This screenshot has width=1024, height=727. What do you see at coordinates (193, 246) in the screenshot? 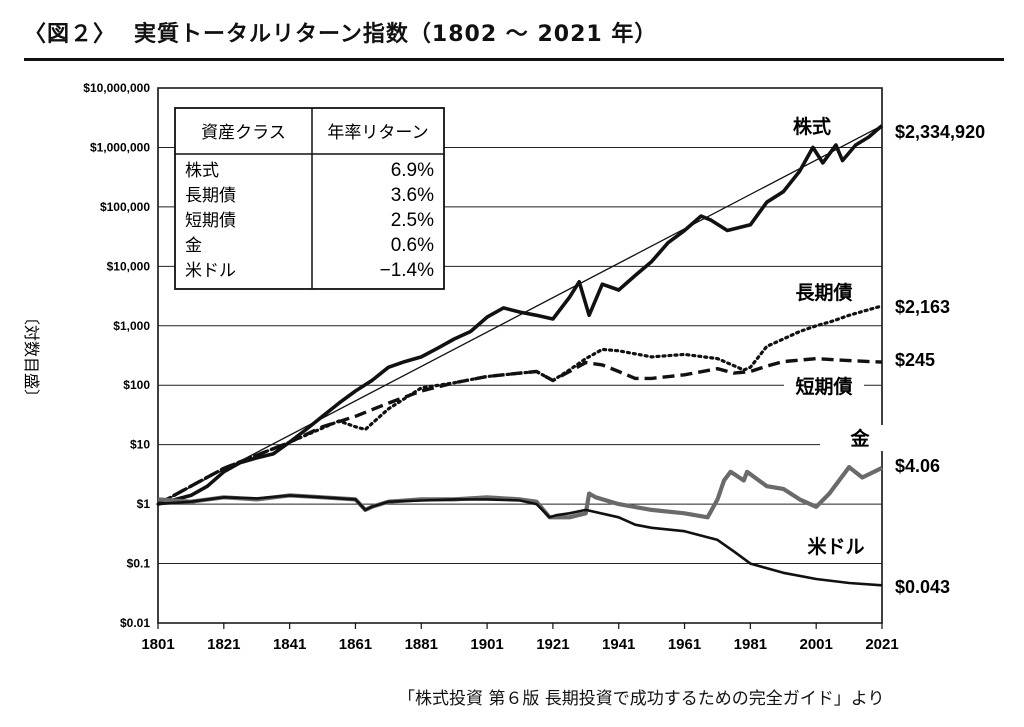
I see `table-cell-asset: 金` at bounding box center [193, 246].